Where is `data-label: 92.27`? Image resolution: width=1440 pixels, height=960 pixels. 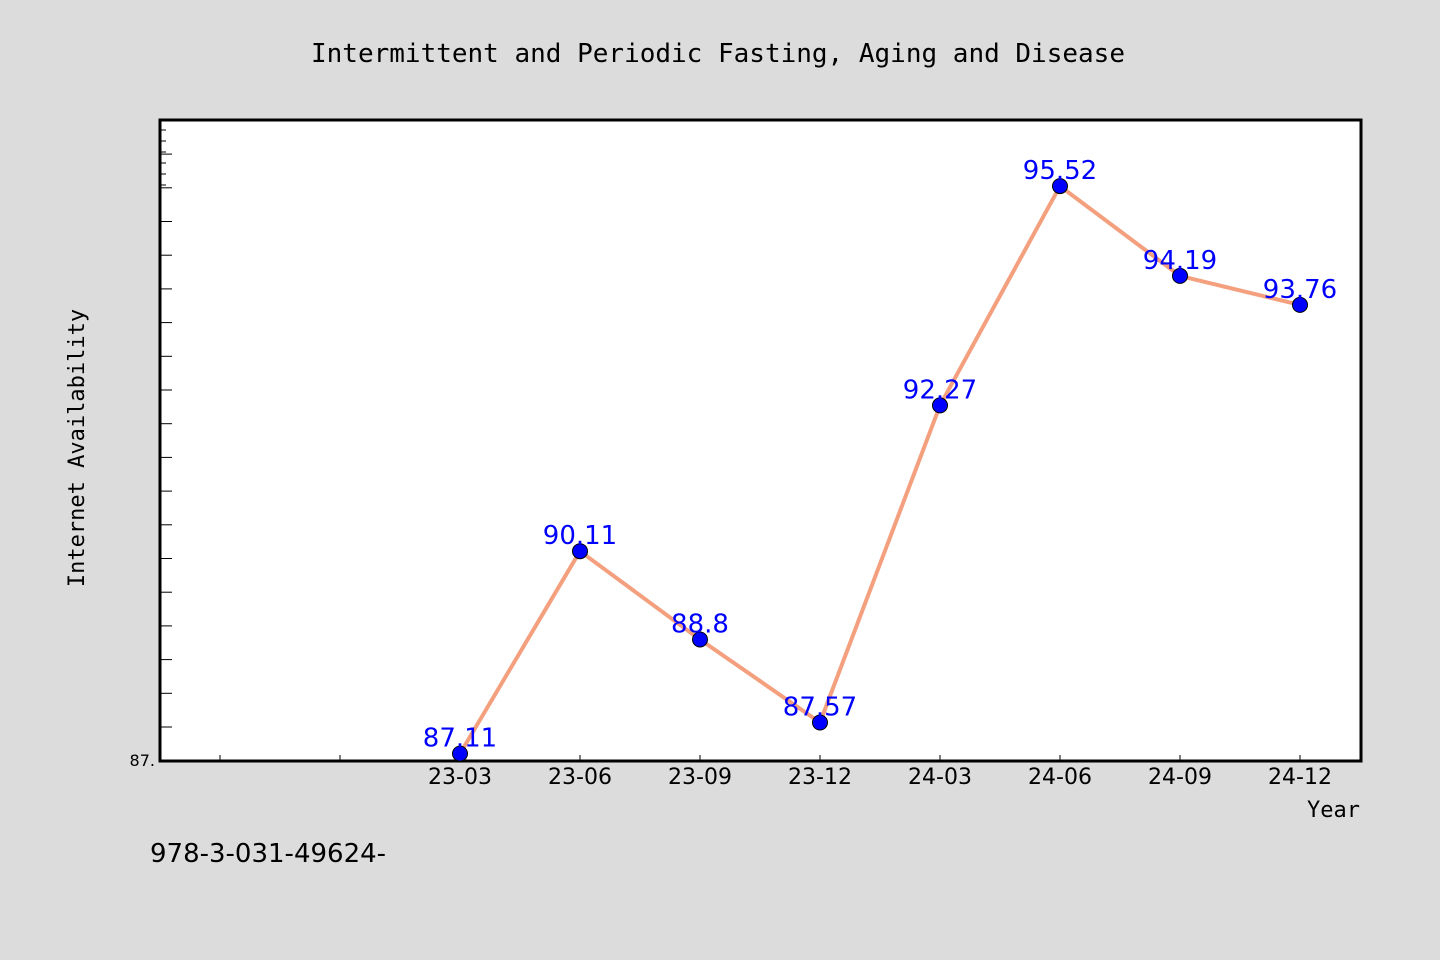 data-label: 92.27 is located at coordinates (940, 390).